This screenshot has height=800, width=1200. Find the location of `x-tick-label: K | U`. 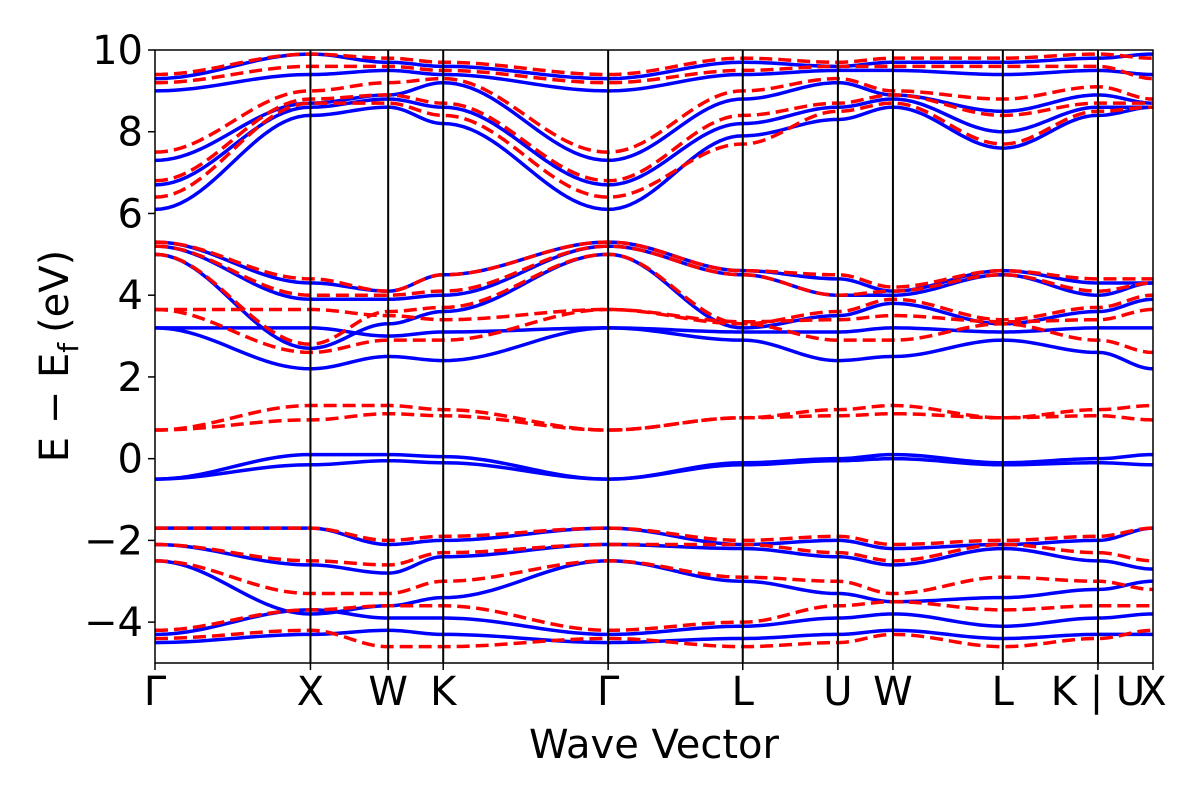

x-tick-label: K | U is located at coordinates (1098, 692).